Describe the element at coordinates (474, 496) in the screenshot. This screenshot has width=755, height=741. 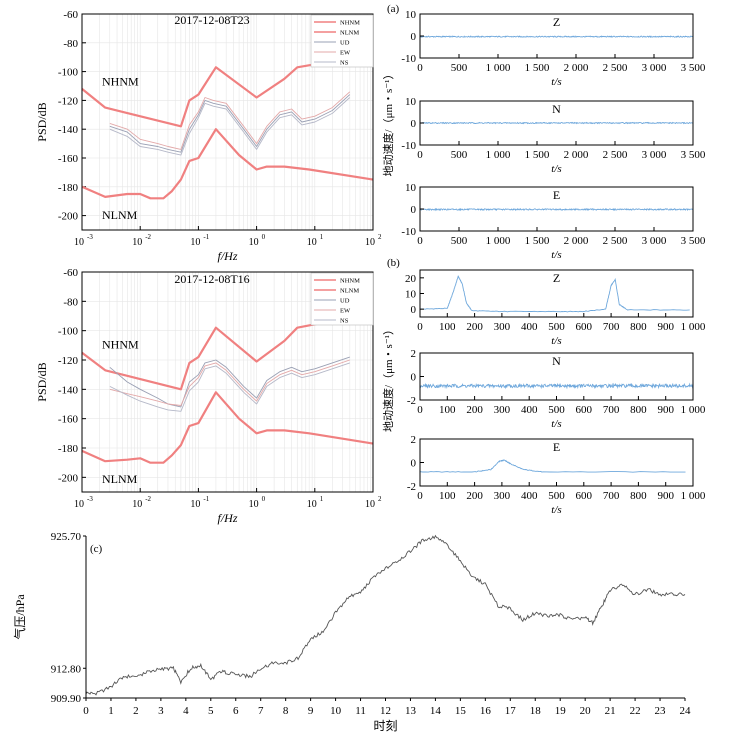
I see `x-tick-label: 200` at that location.